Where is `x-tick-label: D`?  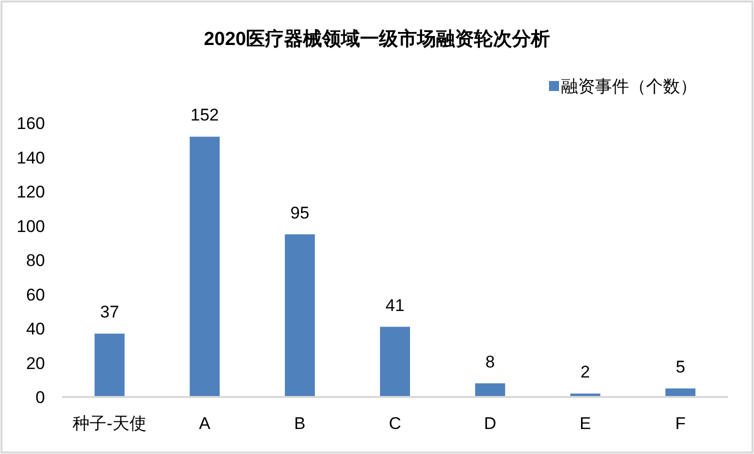 x-tick-label: D is located at coordinates (490, 423).